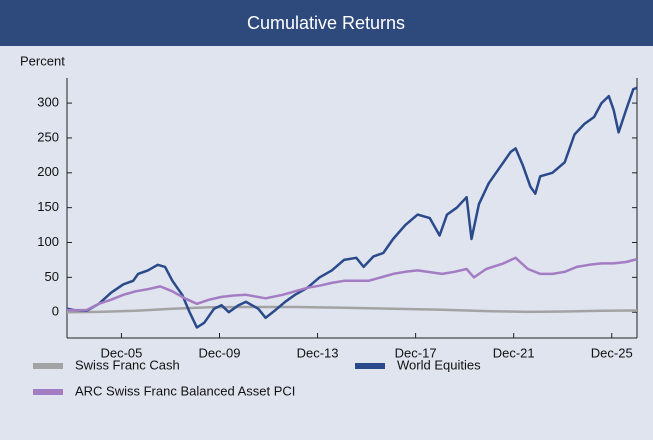 The height and width of the screenshot is (440, 653). What do you see at coordinates (48, 241) in the screenshot?
I see `y-tick-label: 100` at bounding box center [48, 241].